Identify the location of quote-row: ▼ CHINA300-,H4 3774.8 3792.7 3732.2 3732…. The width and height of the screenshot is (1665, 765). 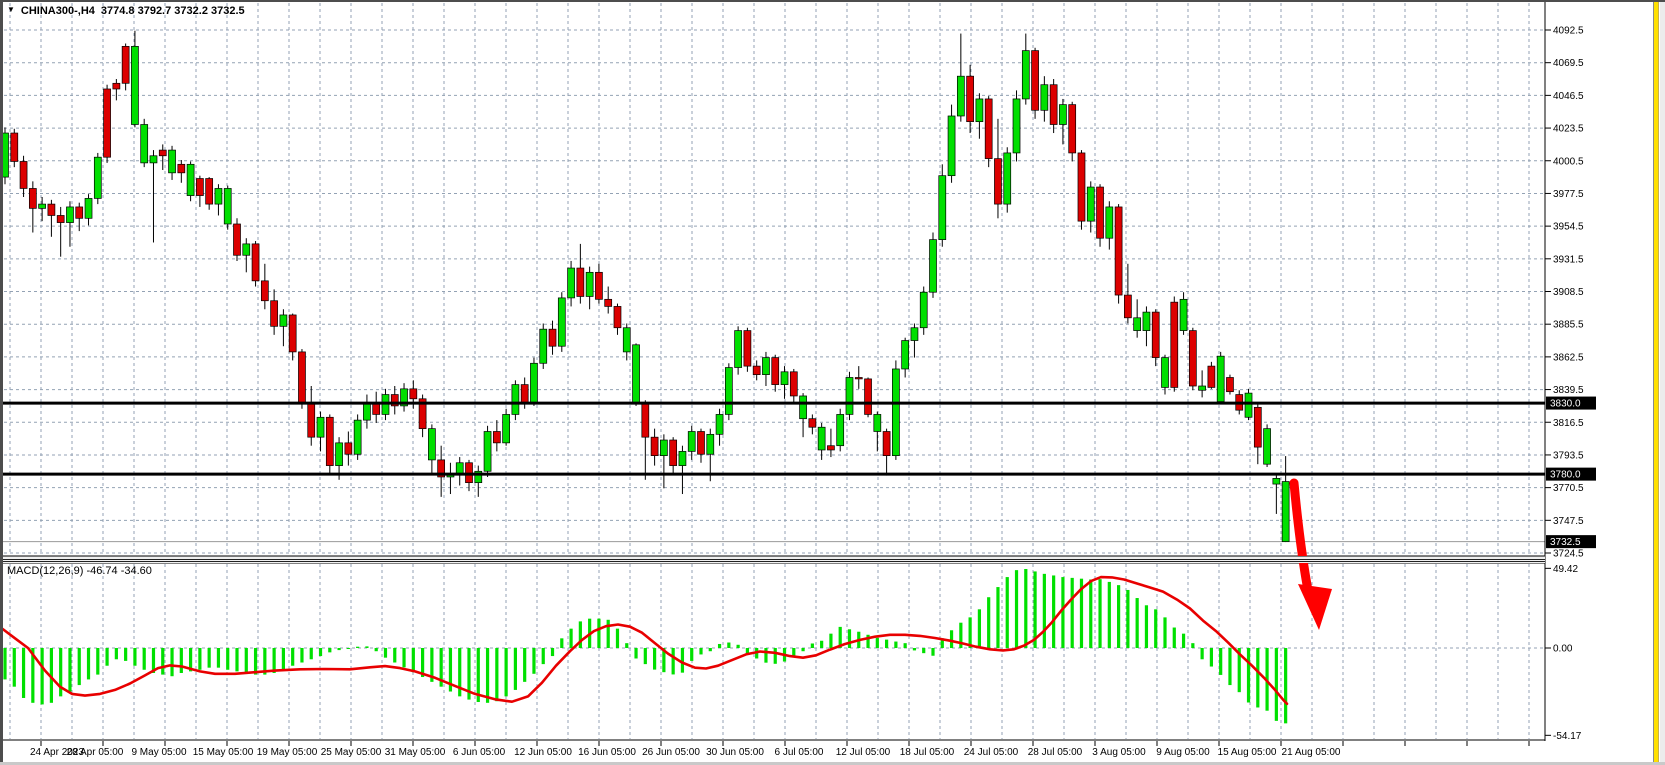
(126, 10).